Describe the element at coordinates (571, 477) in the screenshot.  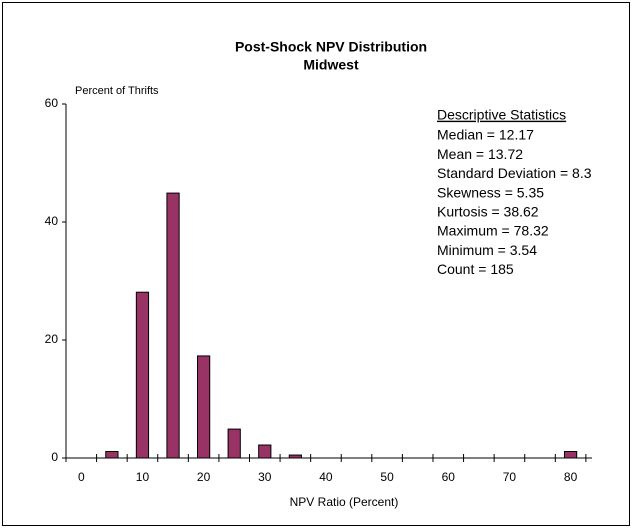
I see `x-tick-label: 80` at that location.